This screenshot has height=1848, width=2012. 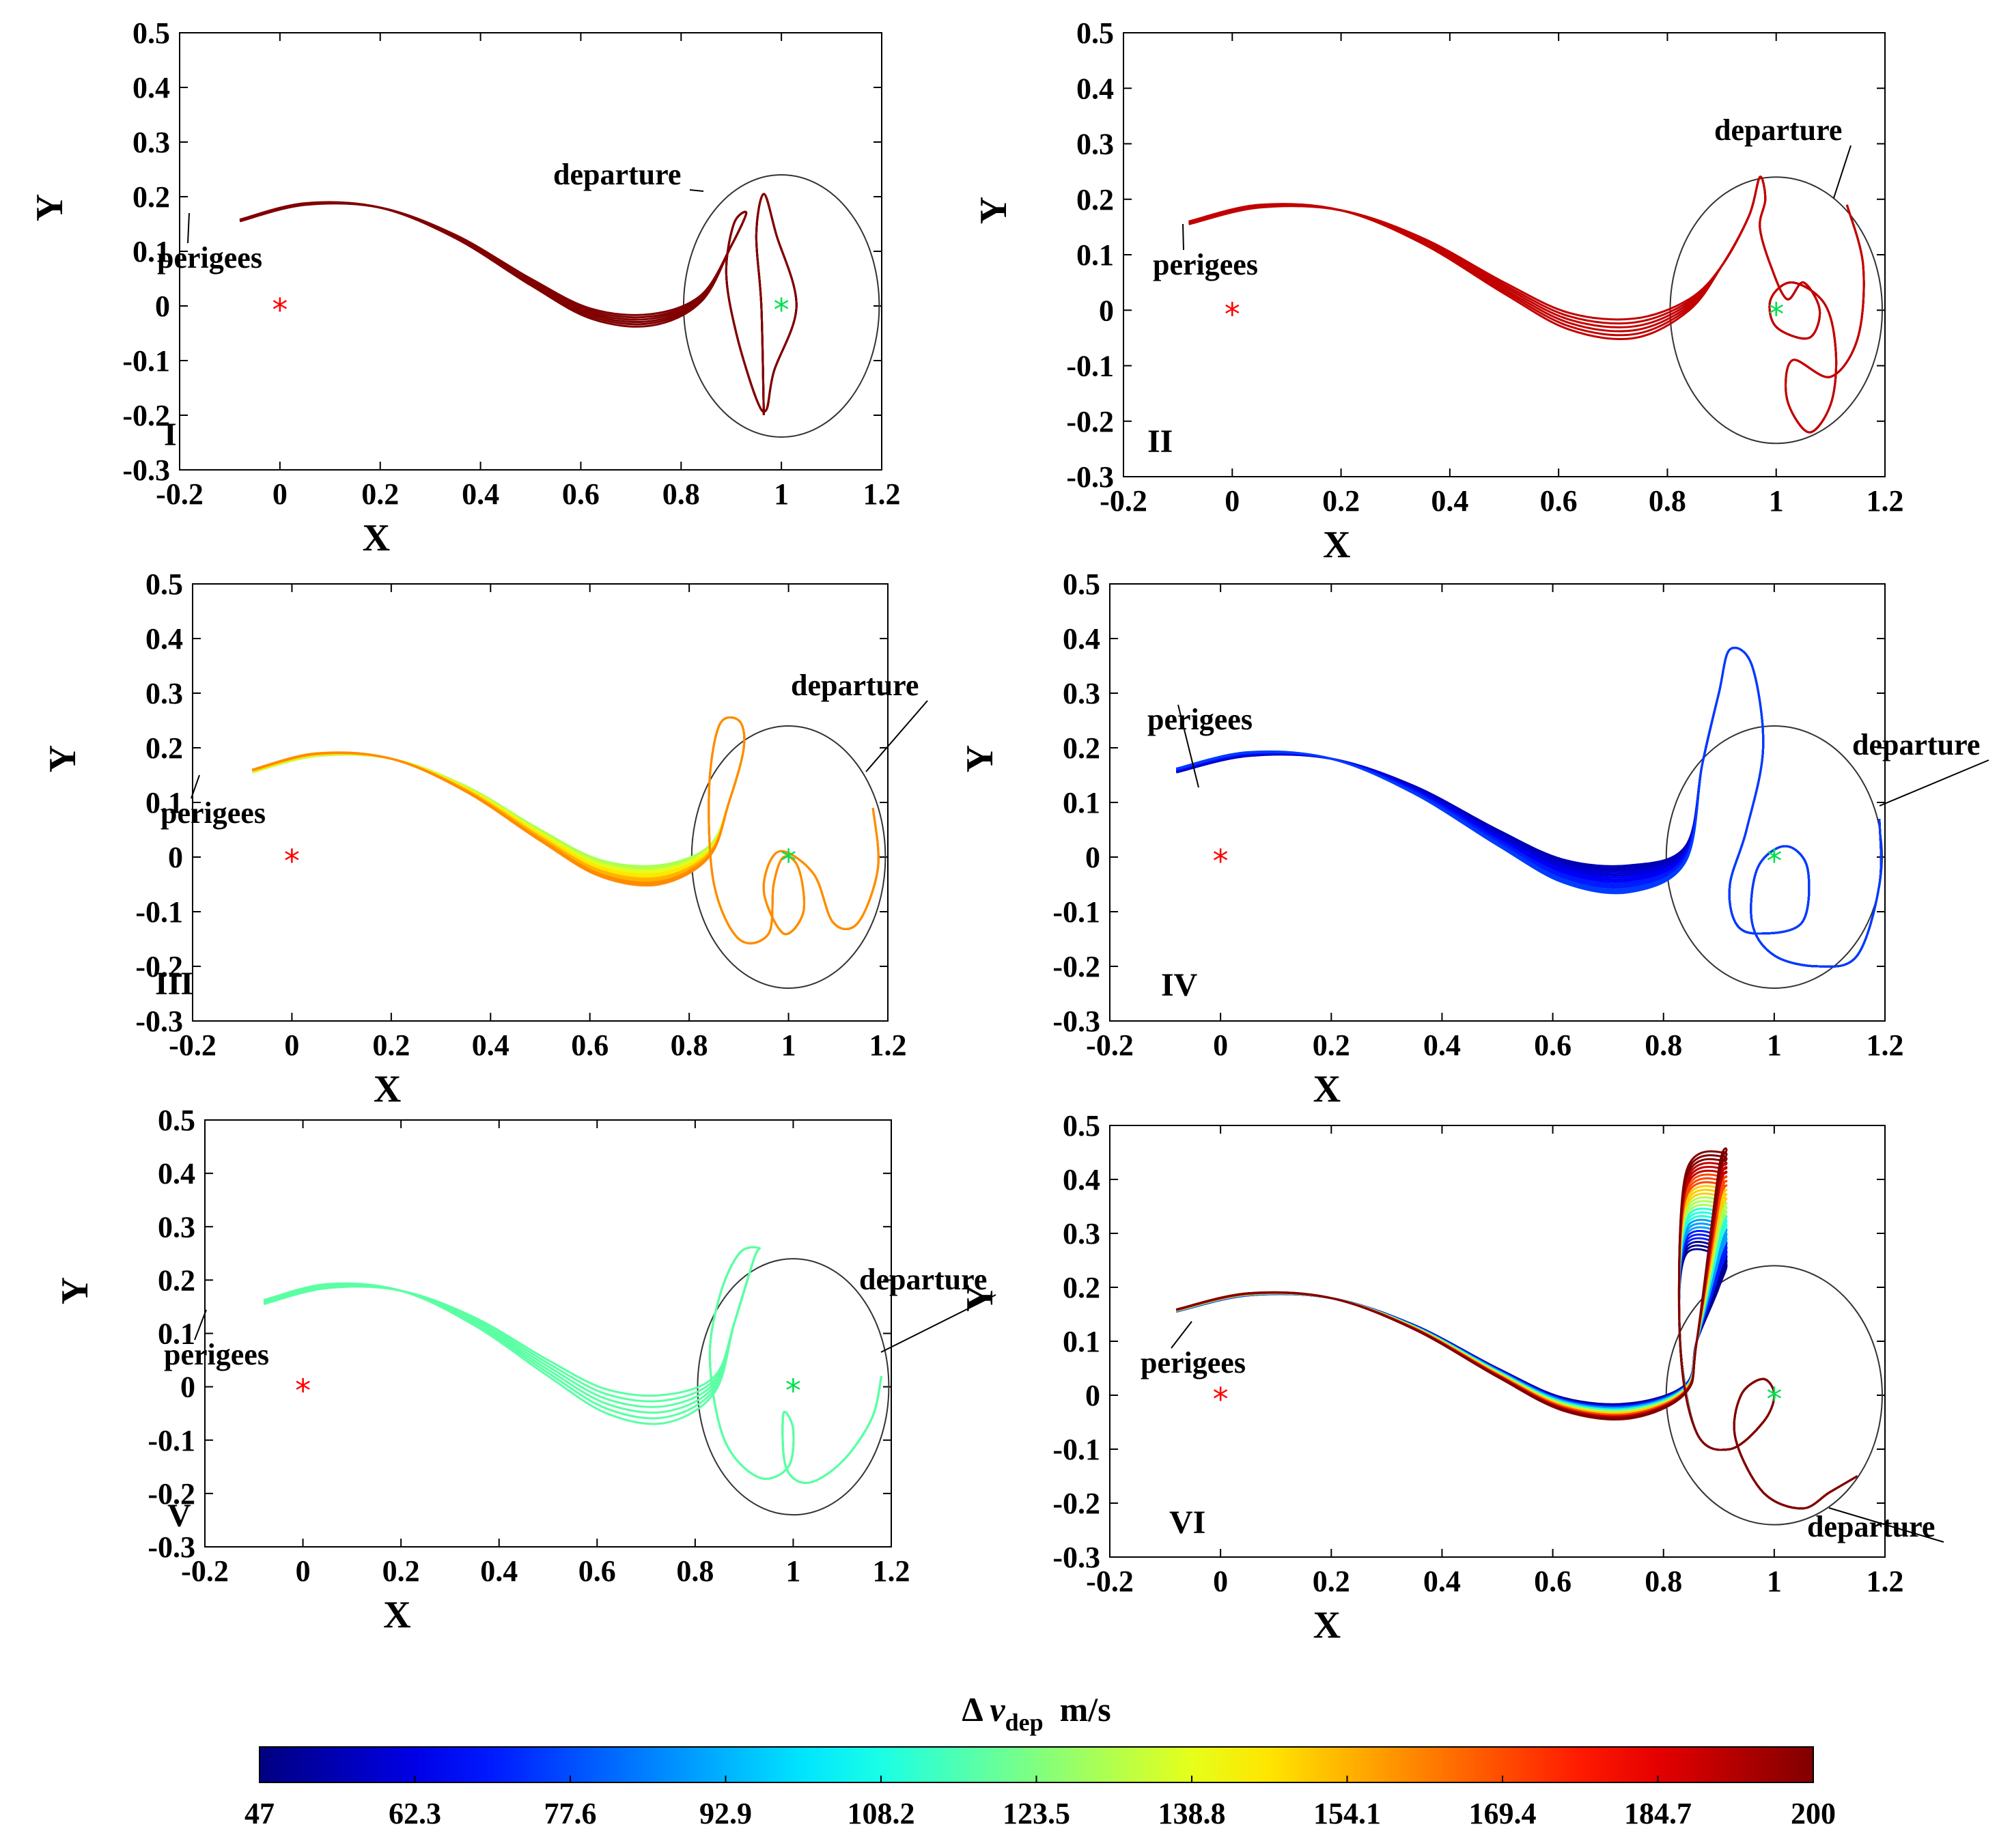 I want to click on earth-marker: *, so click(x=1221, y=861).